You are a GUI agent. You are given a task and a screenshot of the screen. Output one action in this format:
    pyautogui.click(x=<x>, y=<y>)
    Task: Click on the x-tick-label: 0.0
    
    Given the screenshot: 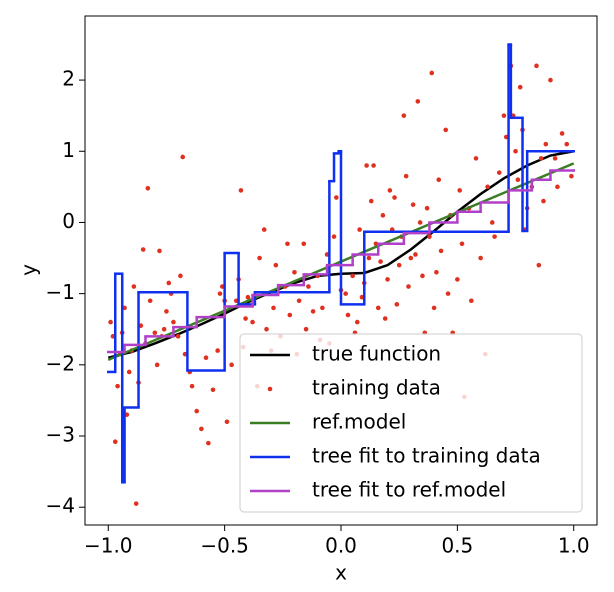 What is the action you would take?
    pyautogui.click(x=341, y=546)
    